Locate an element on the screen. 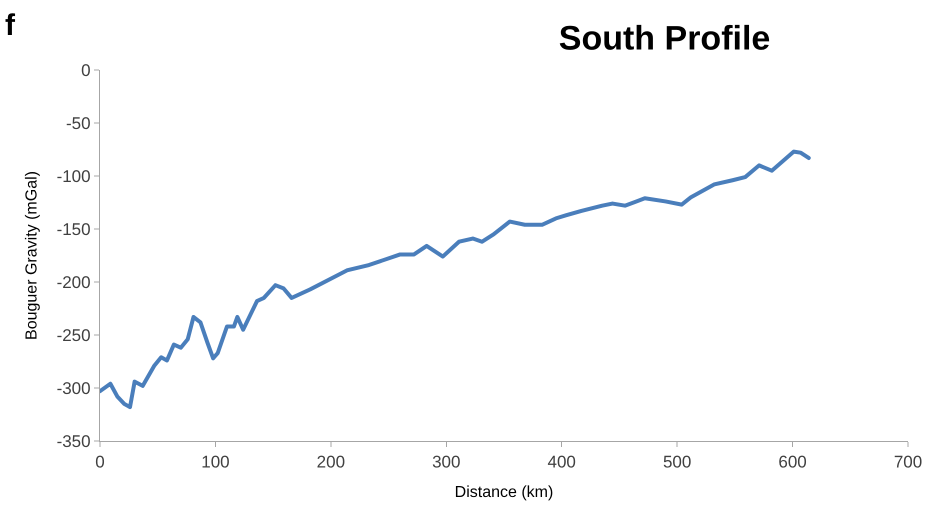 This screenshot has width=936, height=510. x-tick-label: 400 is located at coordinates (562, 462).